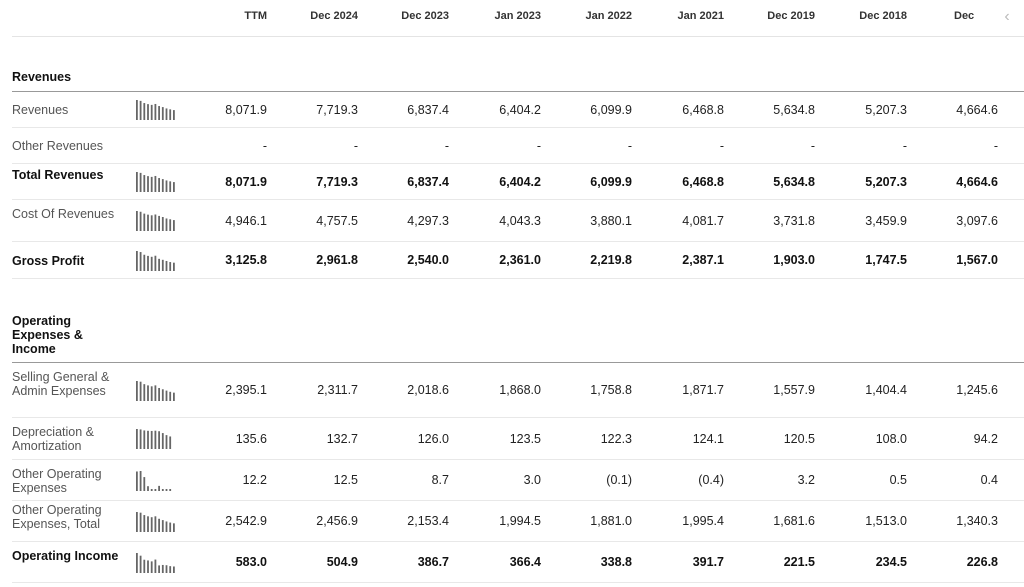 The image size is (1024, 587). I want to click on table-cell: 2,153.4, so click(428, 521).